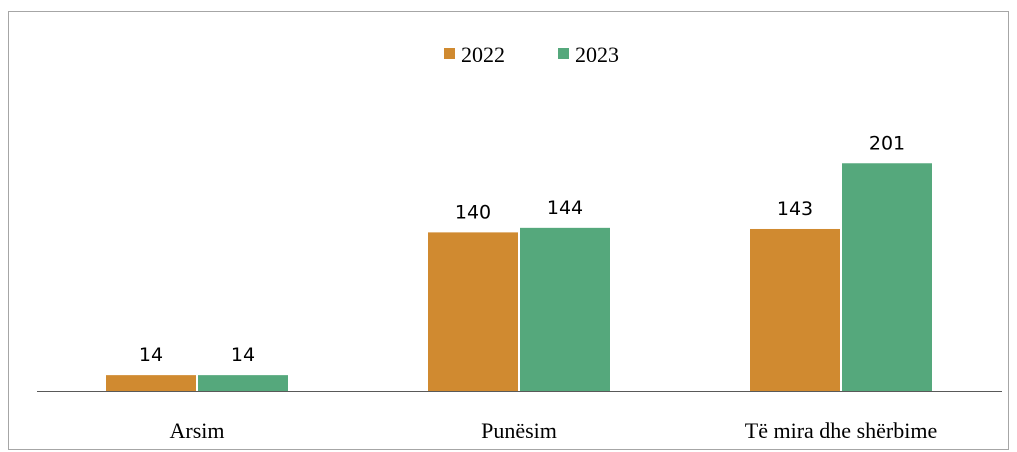  What do you see at coordinates (519, 430) in the screenshot?
I see `category-label: Punësim` at bounding box center [519, 430].